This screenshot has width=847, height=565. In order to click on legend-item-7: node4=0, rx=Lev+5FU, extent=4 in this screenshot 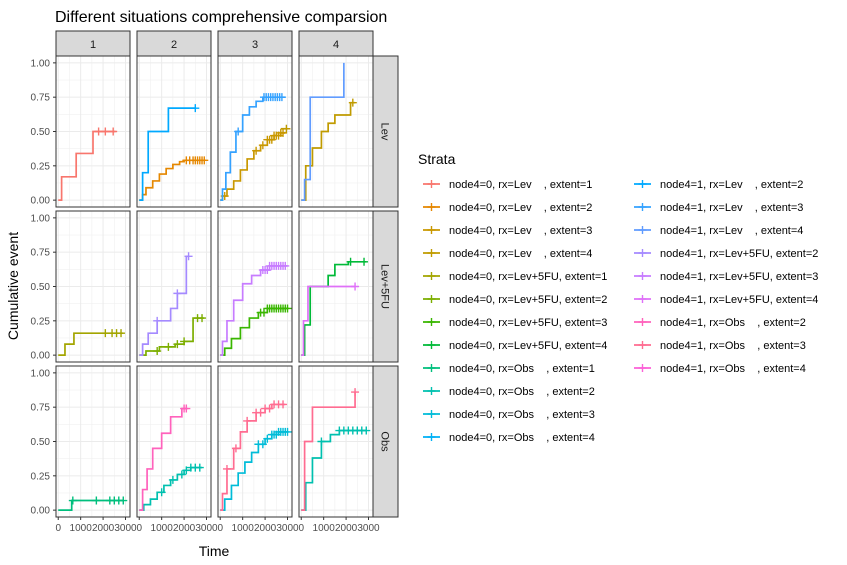, I will do `click(515, 346)`.